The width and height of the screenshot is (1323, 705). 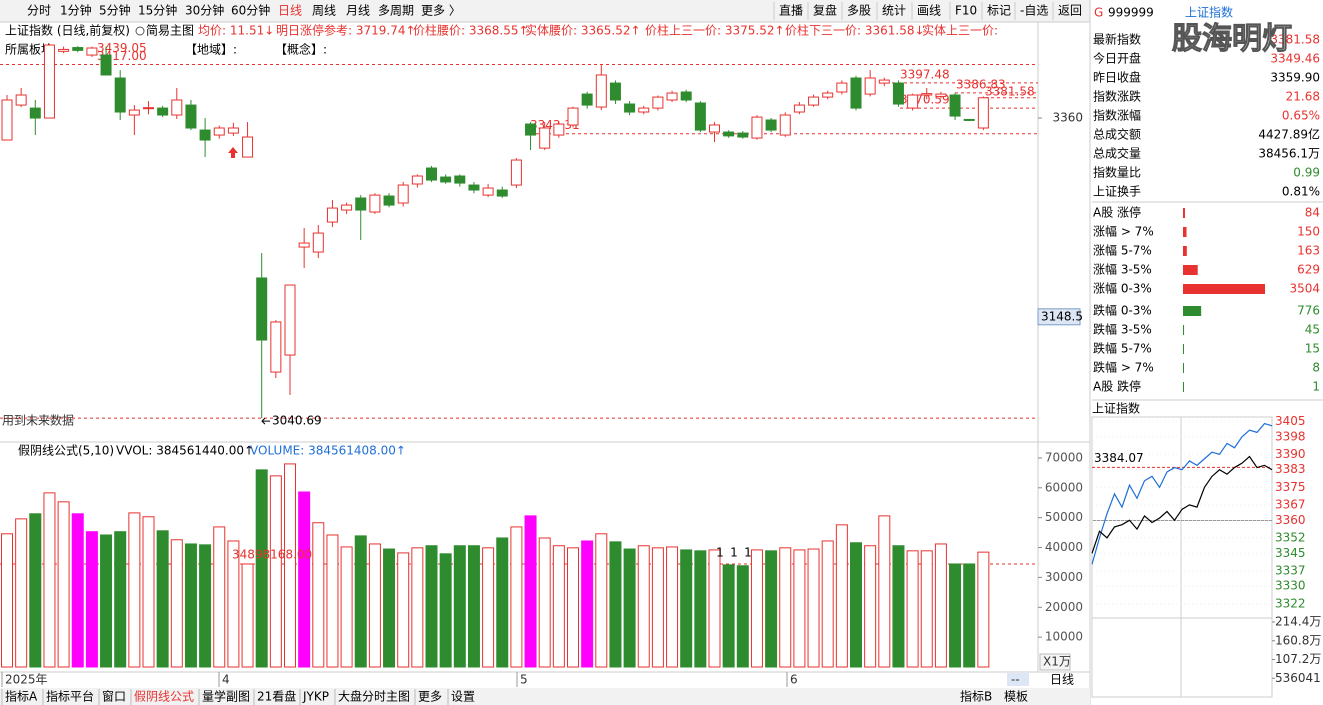 I want to click on period-tab: 5分钟, so click(x=115, y=10).